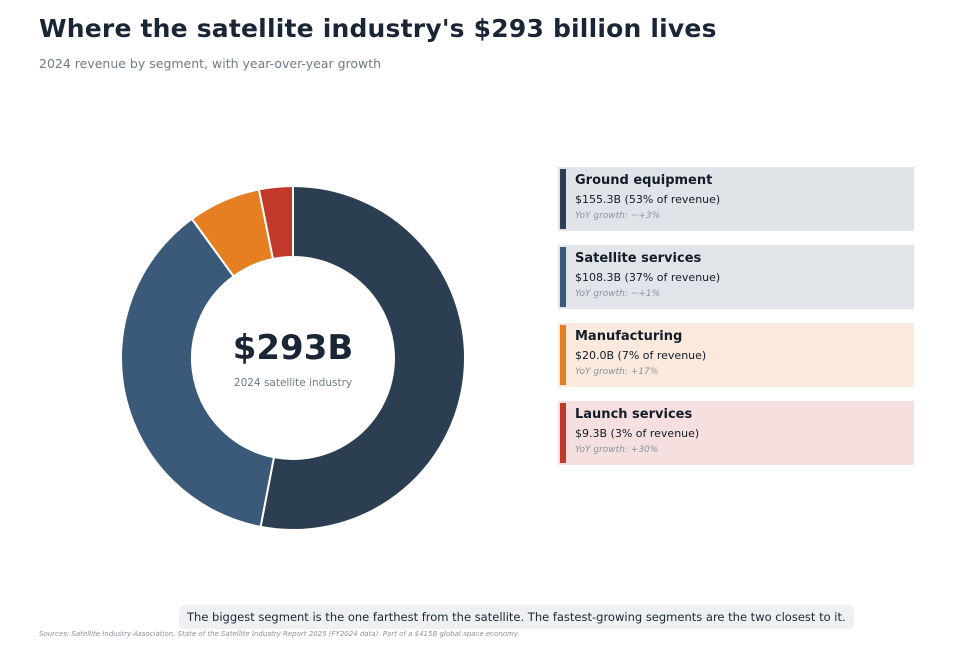  Describe the element at coordinates (198, 373) in the screenshot. I see `donut-slice-satellite-services` at that location.